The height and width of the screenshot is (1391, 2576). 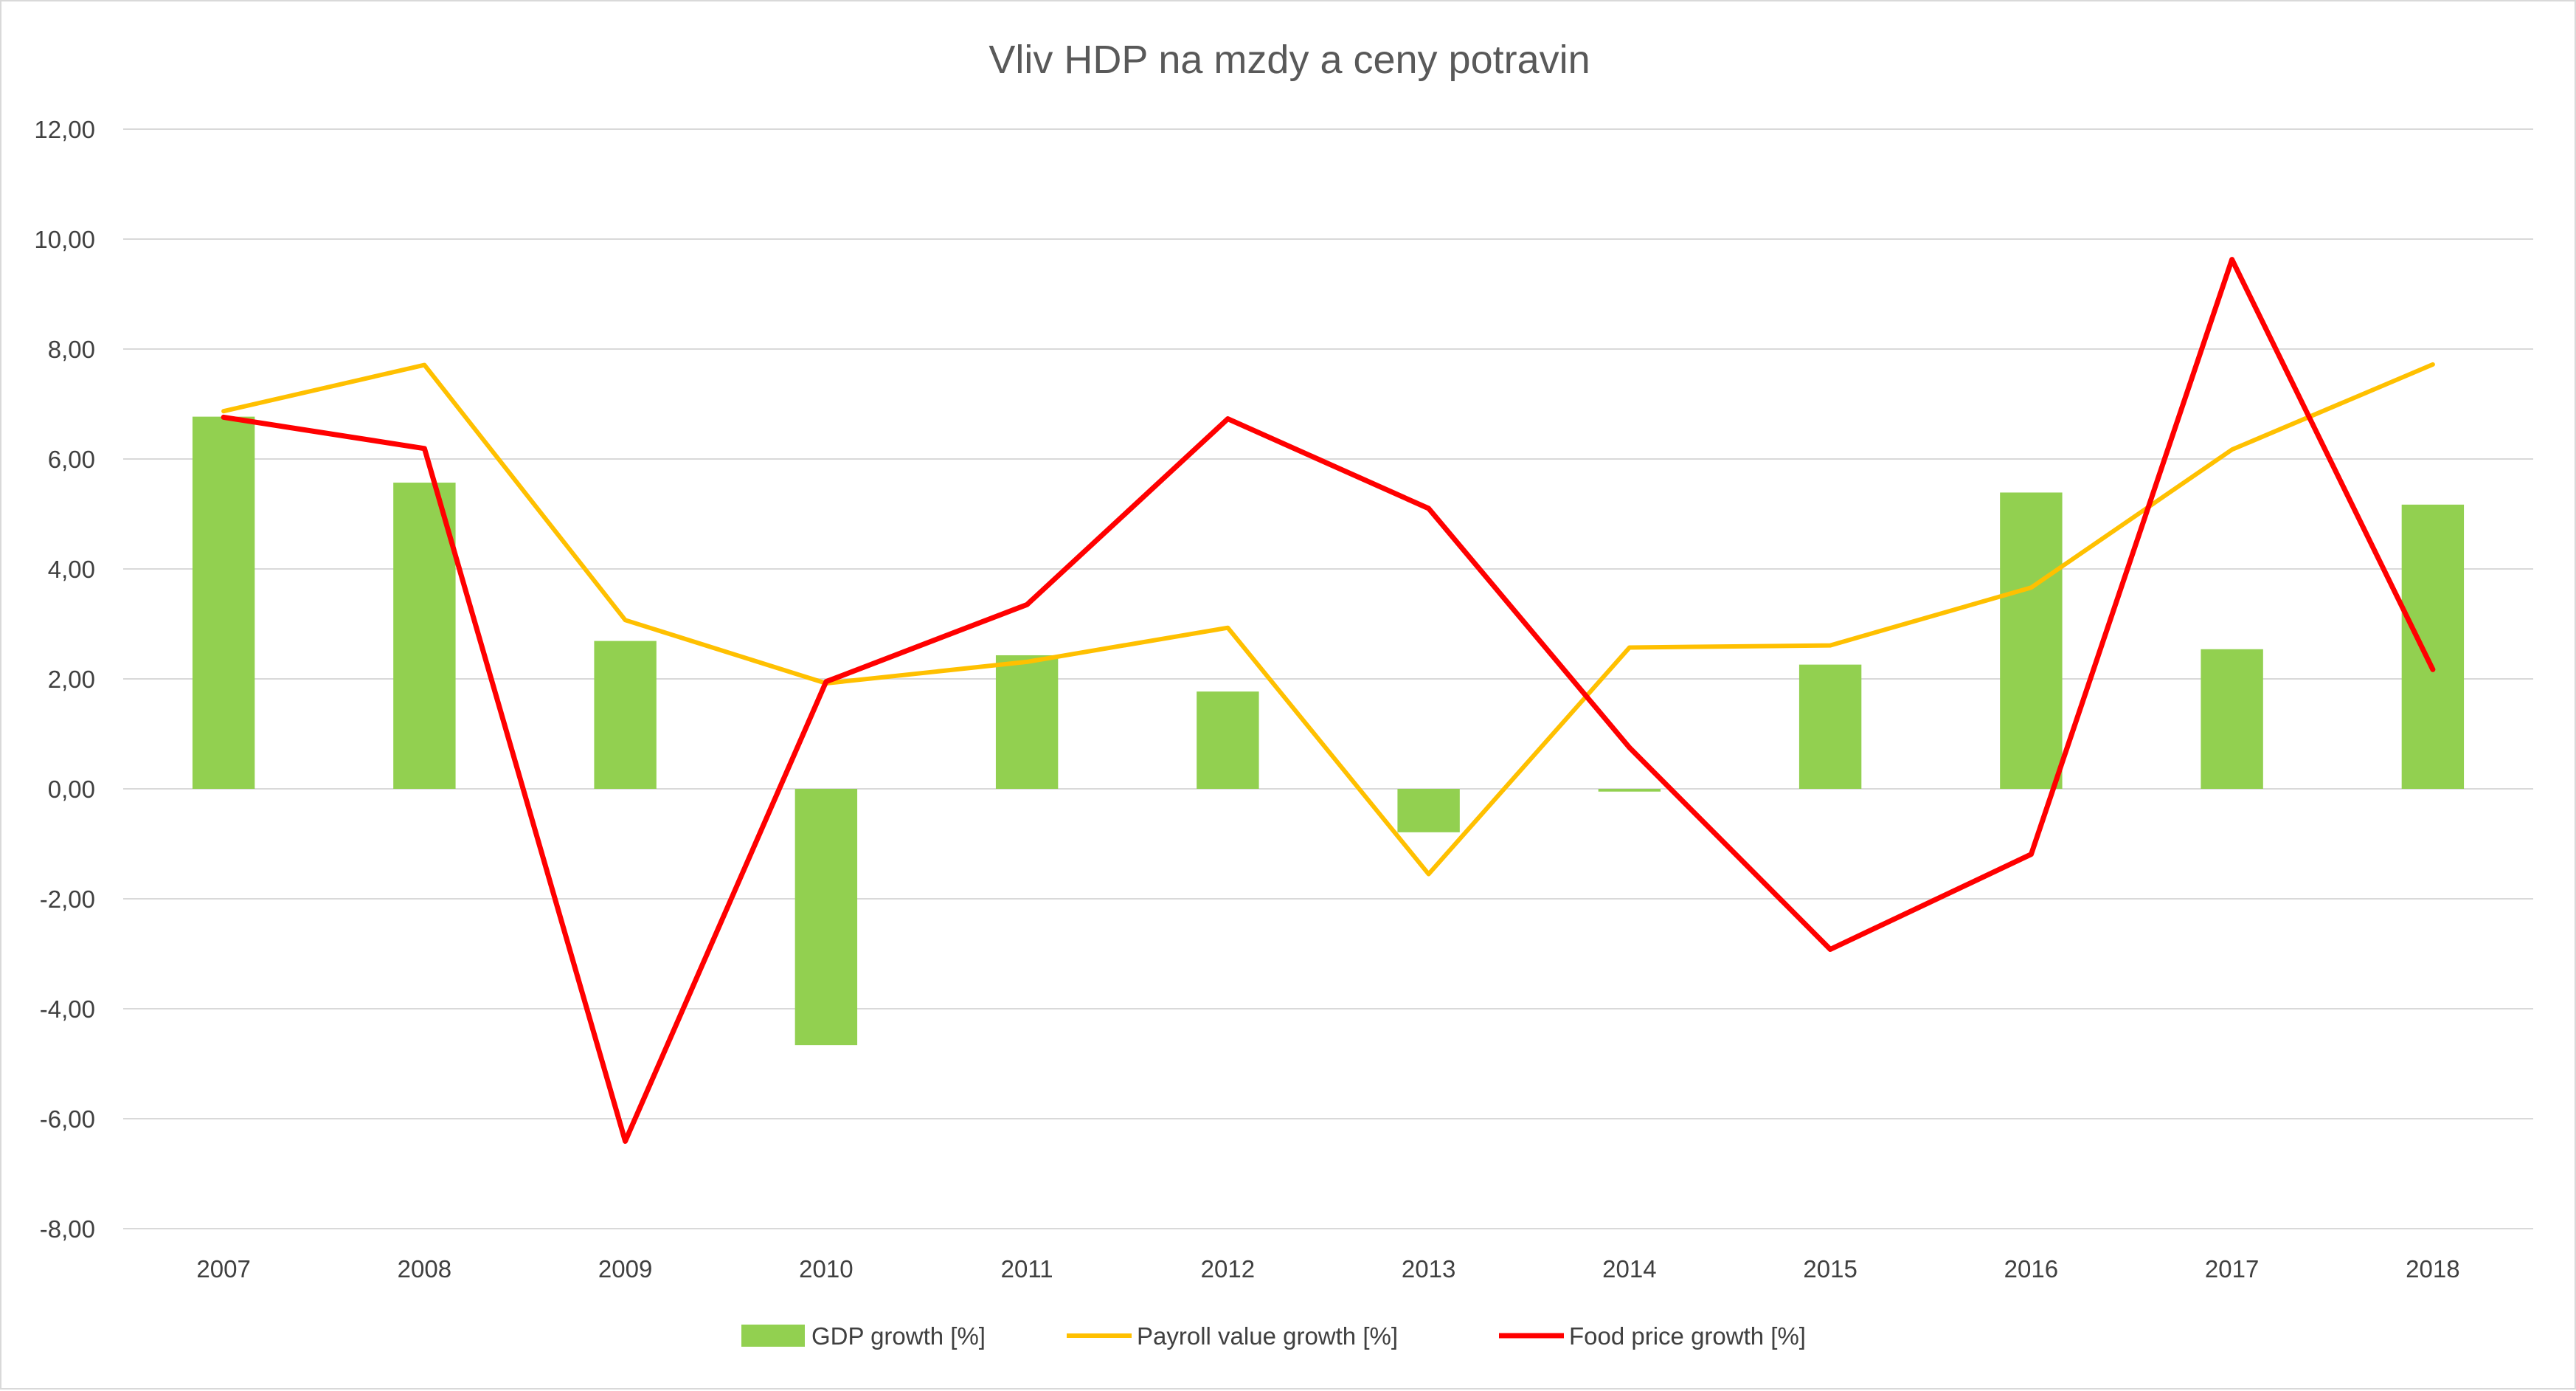 I want to click on y-tick-label: -8,00, so click(x=68, y=1229).